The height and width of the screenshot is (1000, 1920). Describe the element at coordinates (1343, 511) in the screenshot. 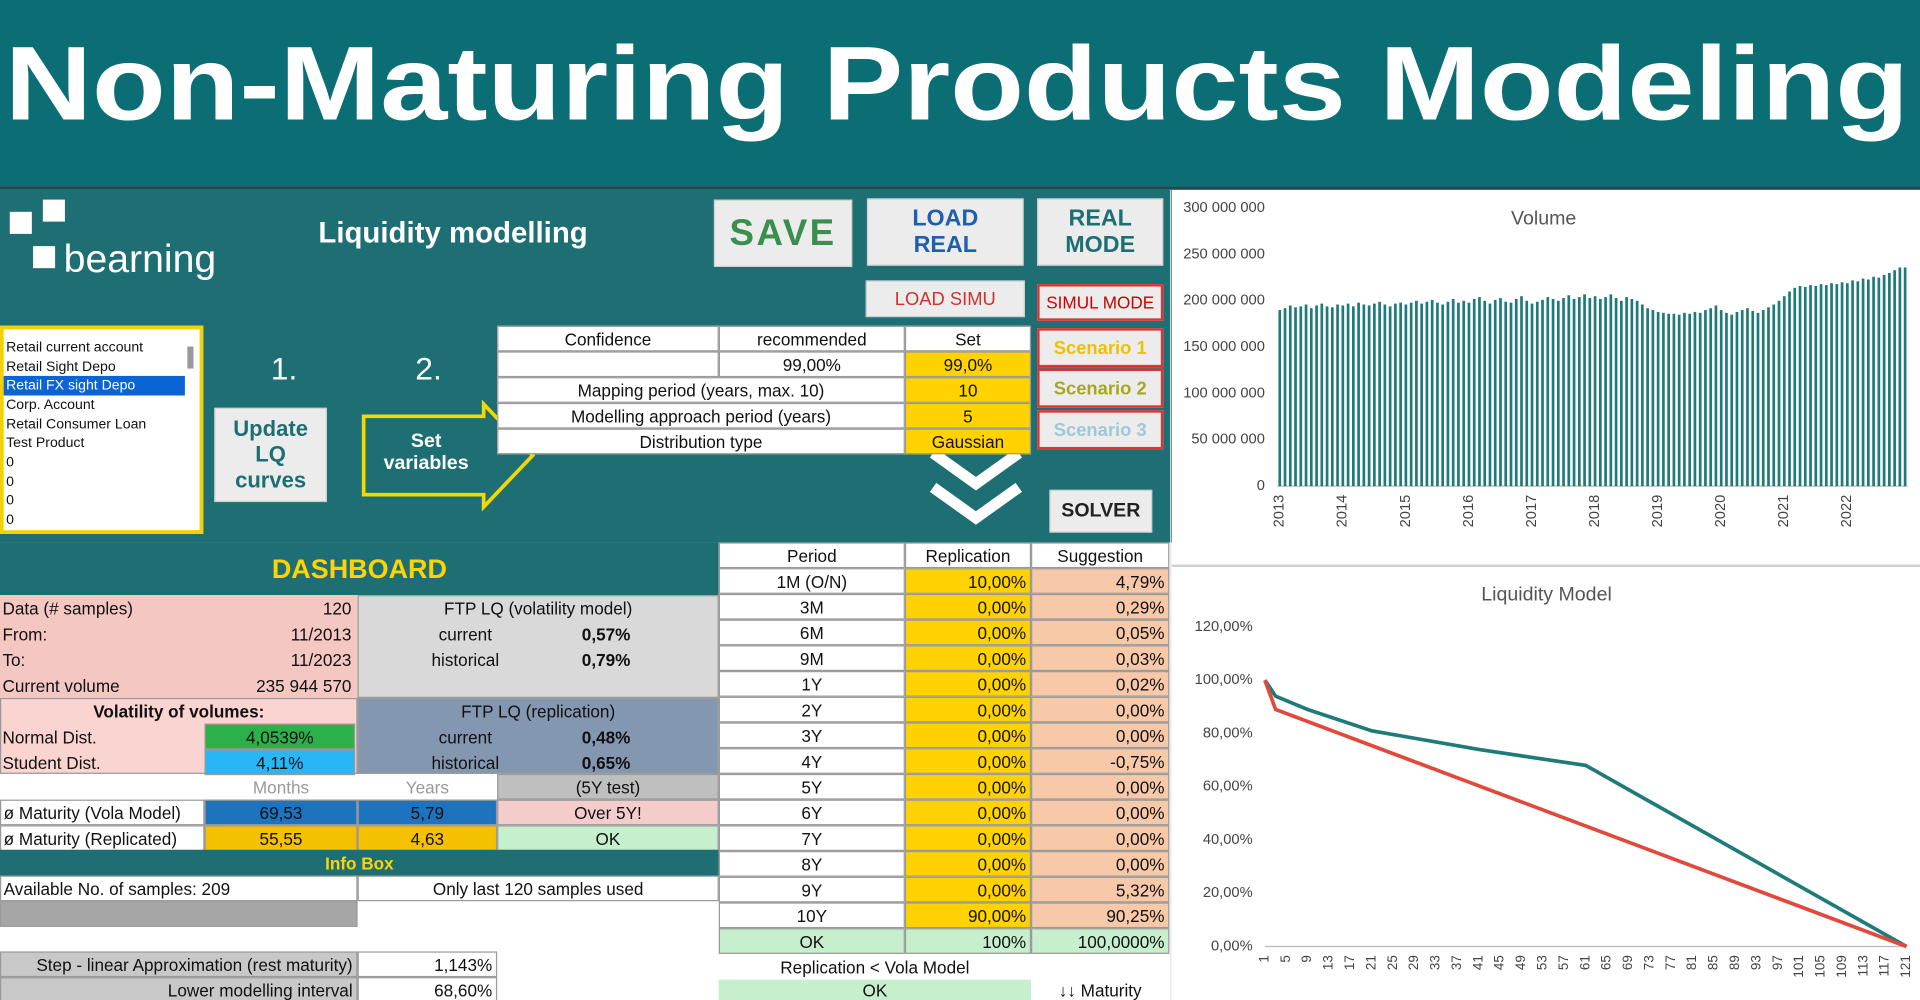

I see `x-tick-label: 2014` at that location.